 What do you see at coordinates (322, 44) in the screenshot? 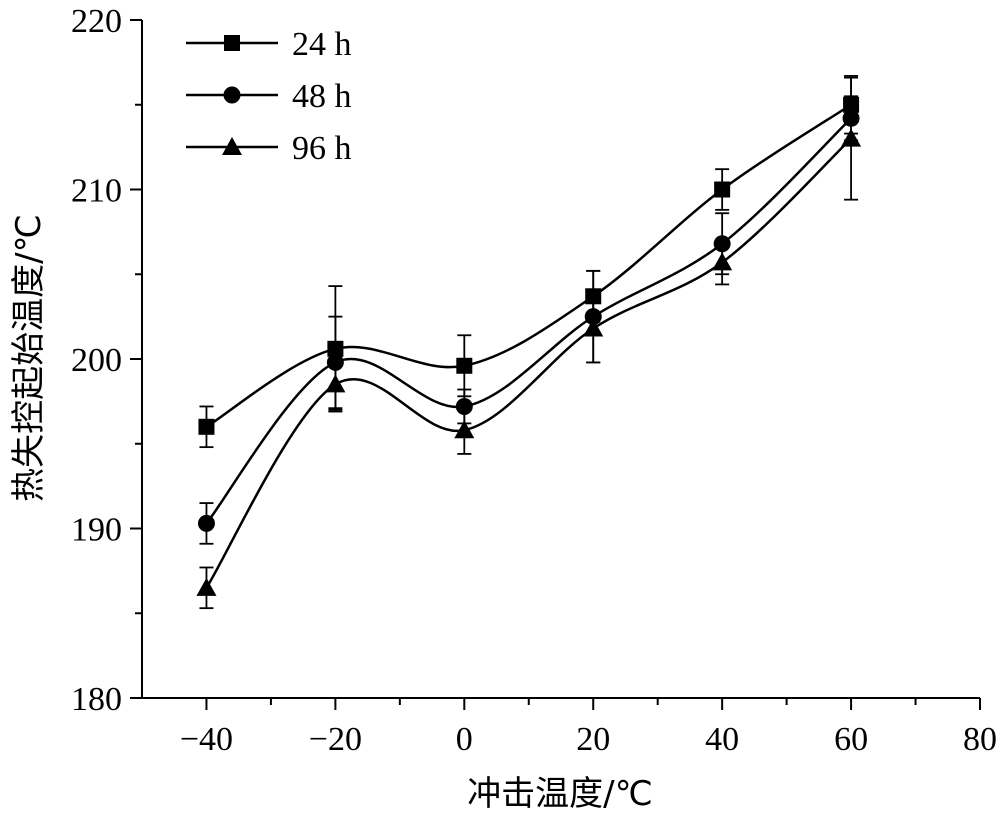
I see `legend-label: 24 h` at bounding box center [322, 44].